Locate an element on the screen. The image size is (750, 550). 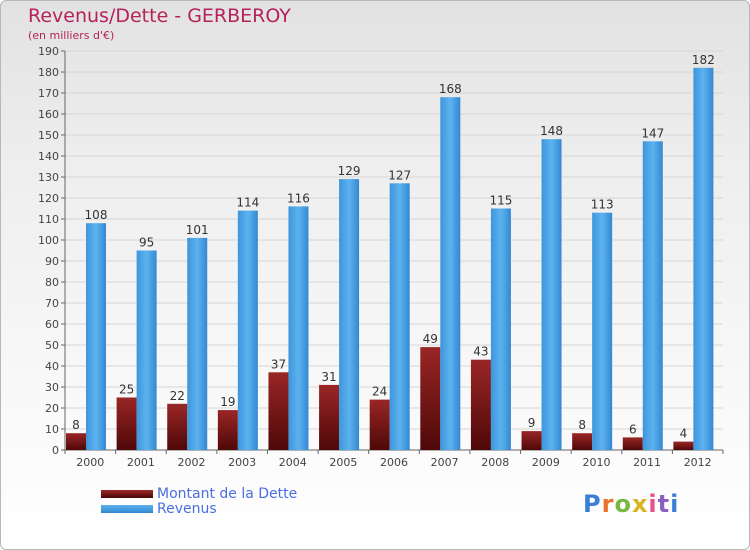
legend-label-revenus: Revenus is located at coordinates (187, 509).